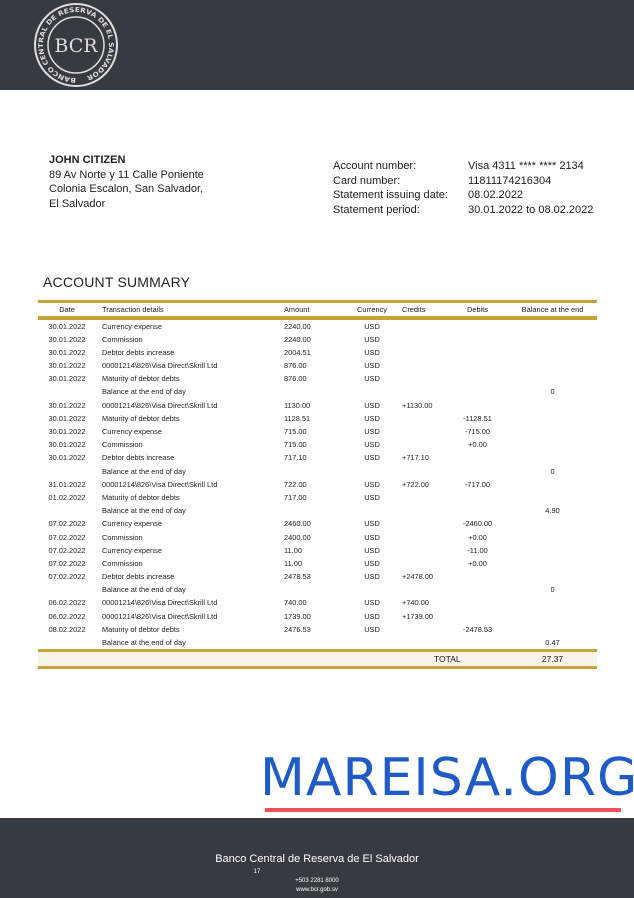  I want to click on cell-balance: 0.47, so click(552, 642).